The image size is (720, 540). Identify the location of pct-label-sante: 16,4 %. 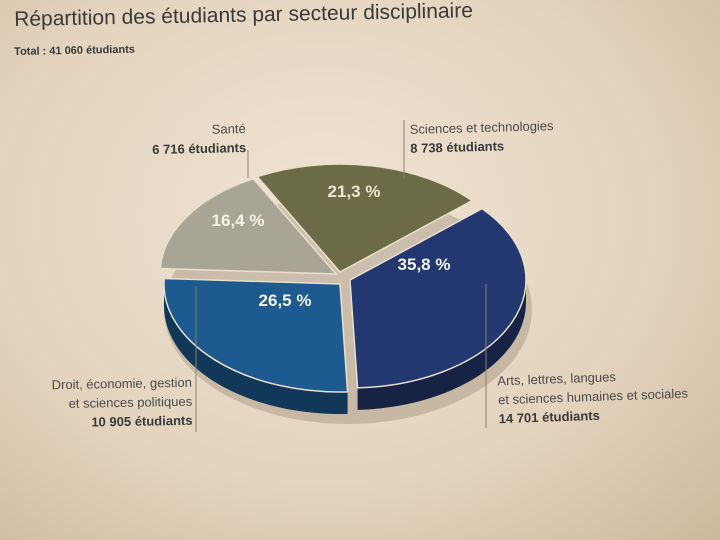
(238, 220).